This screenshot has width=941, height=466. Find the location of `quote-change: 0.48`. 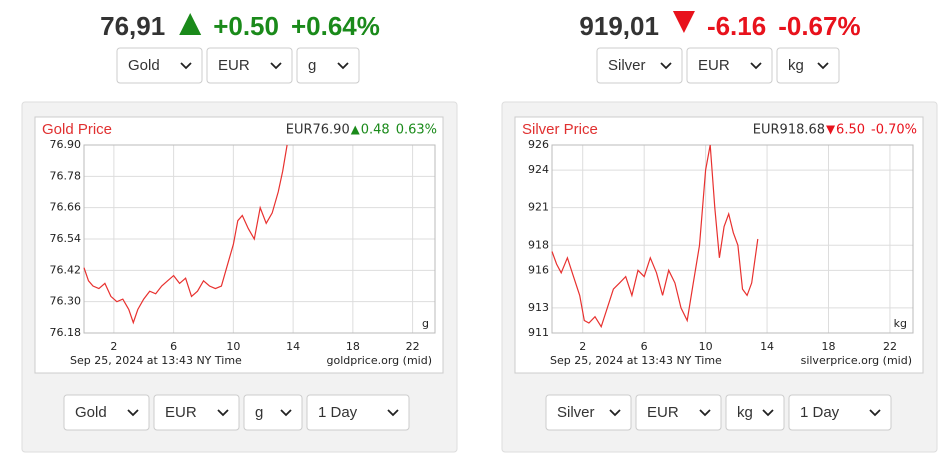

quote-change: 0.48 is located at coordinates (375, 130).